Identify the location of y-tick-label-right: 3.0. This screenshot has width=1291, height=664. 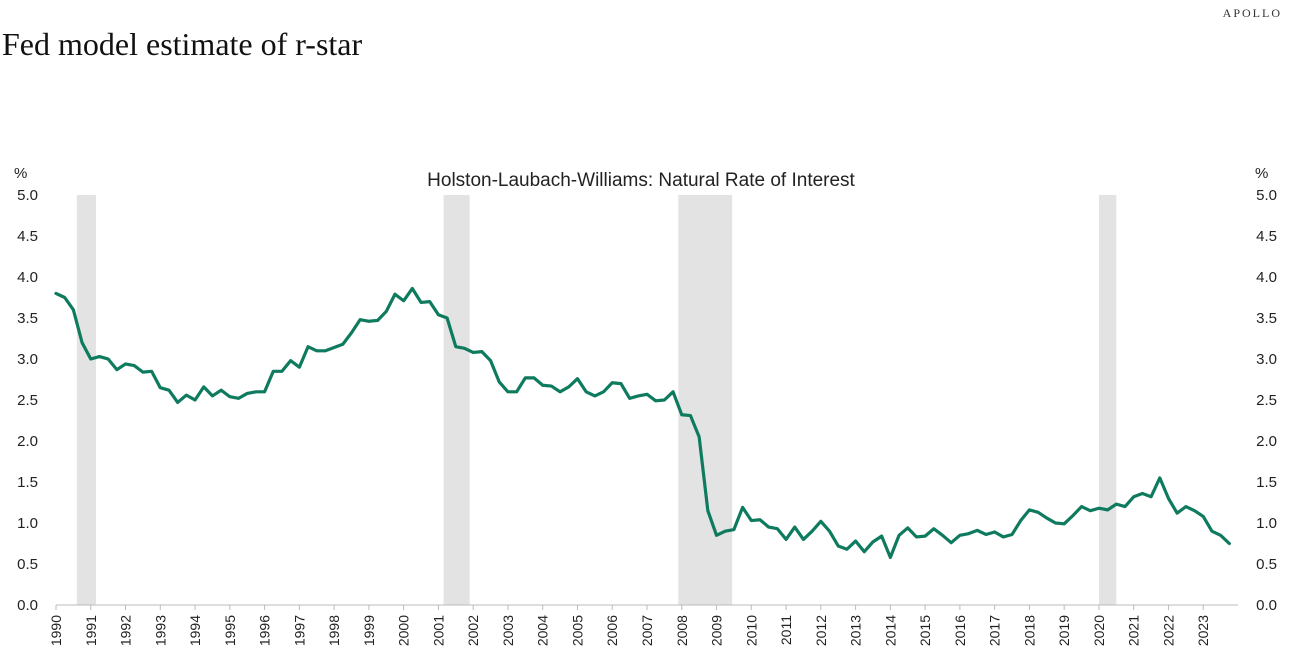
(1266, 359).